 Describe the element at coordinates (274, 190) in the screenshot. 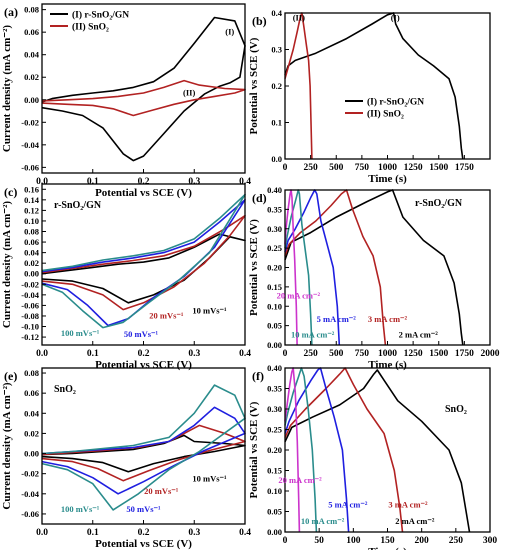

I see `y-tick-label: 0.40` at that location.